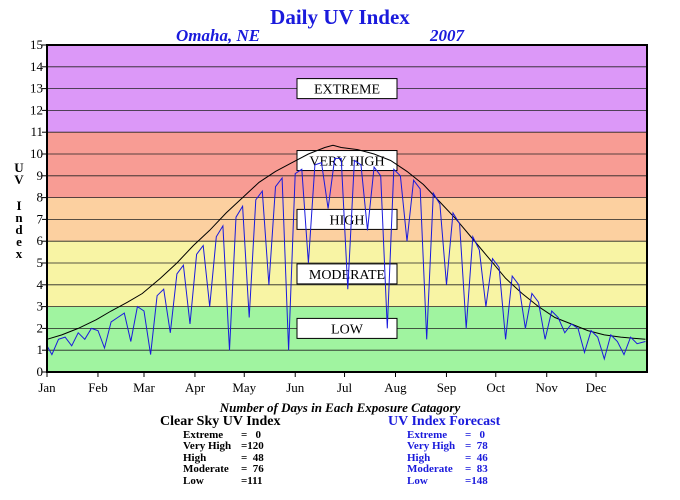 Image resolution: width=680 pixels, height=500 pixels. Describe the element at coordinates (19, 253) in the screenshot. I see `y-axis-label-char: x` at that location.